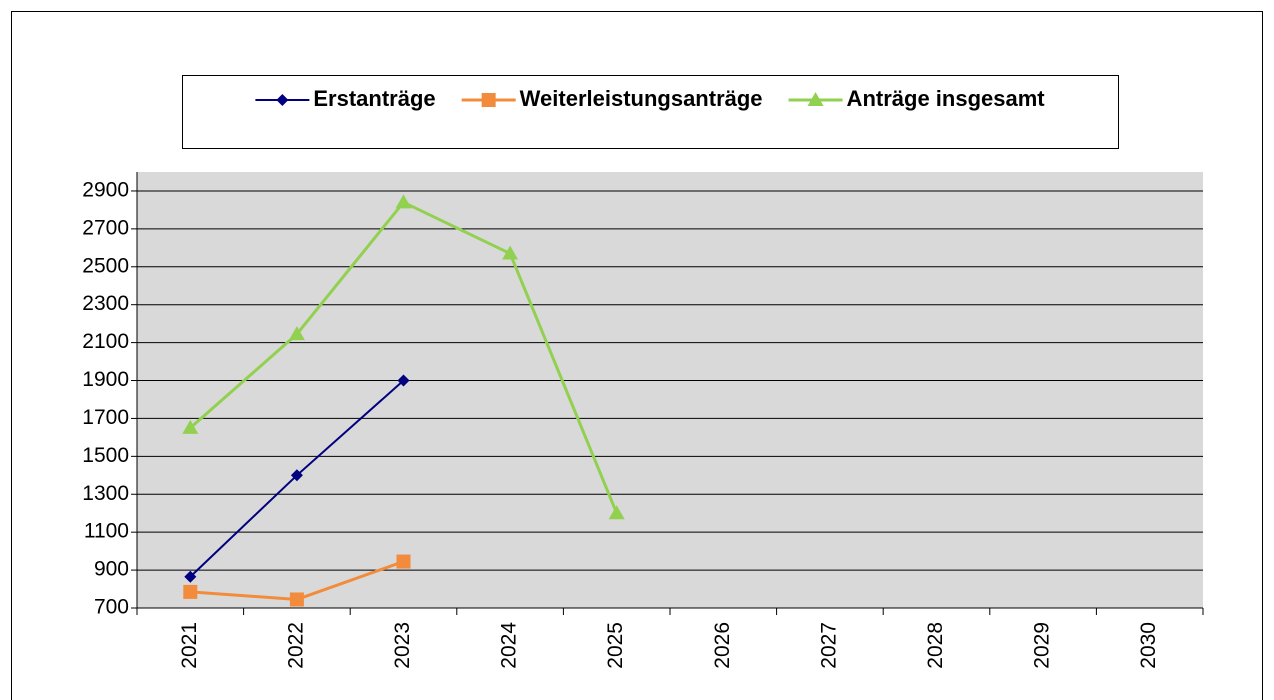 Image resolution: width=1274 pixels, height=700 pixels. What do you see at coordinates (105, 493) in the screenshot?
I see `y-tick-label: 1300` at bounding box center [105, 493].